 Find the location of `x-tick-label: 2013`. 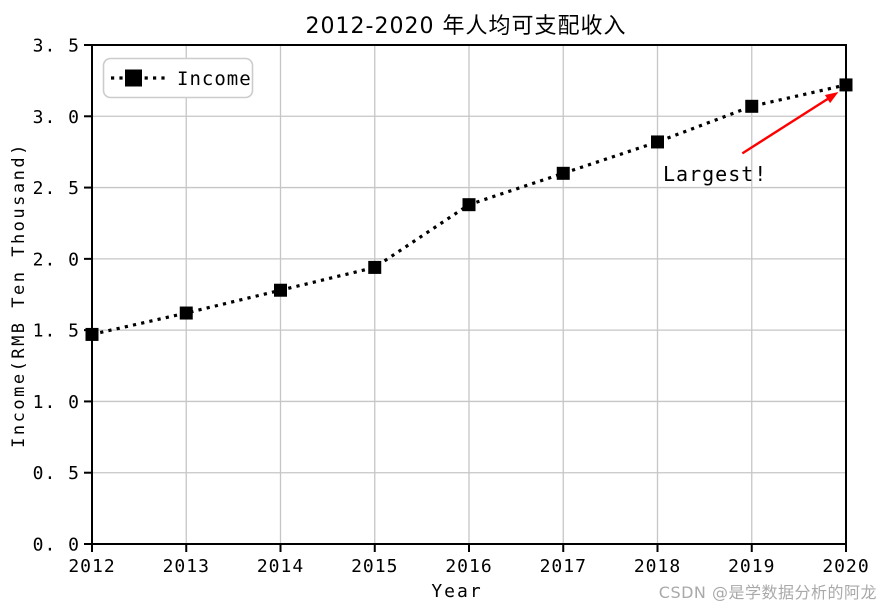

x-tick-label: 2013 is located at coordinates (186, 566).